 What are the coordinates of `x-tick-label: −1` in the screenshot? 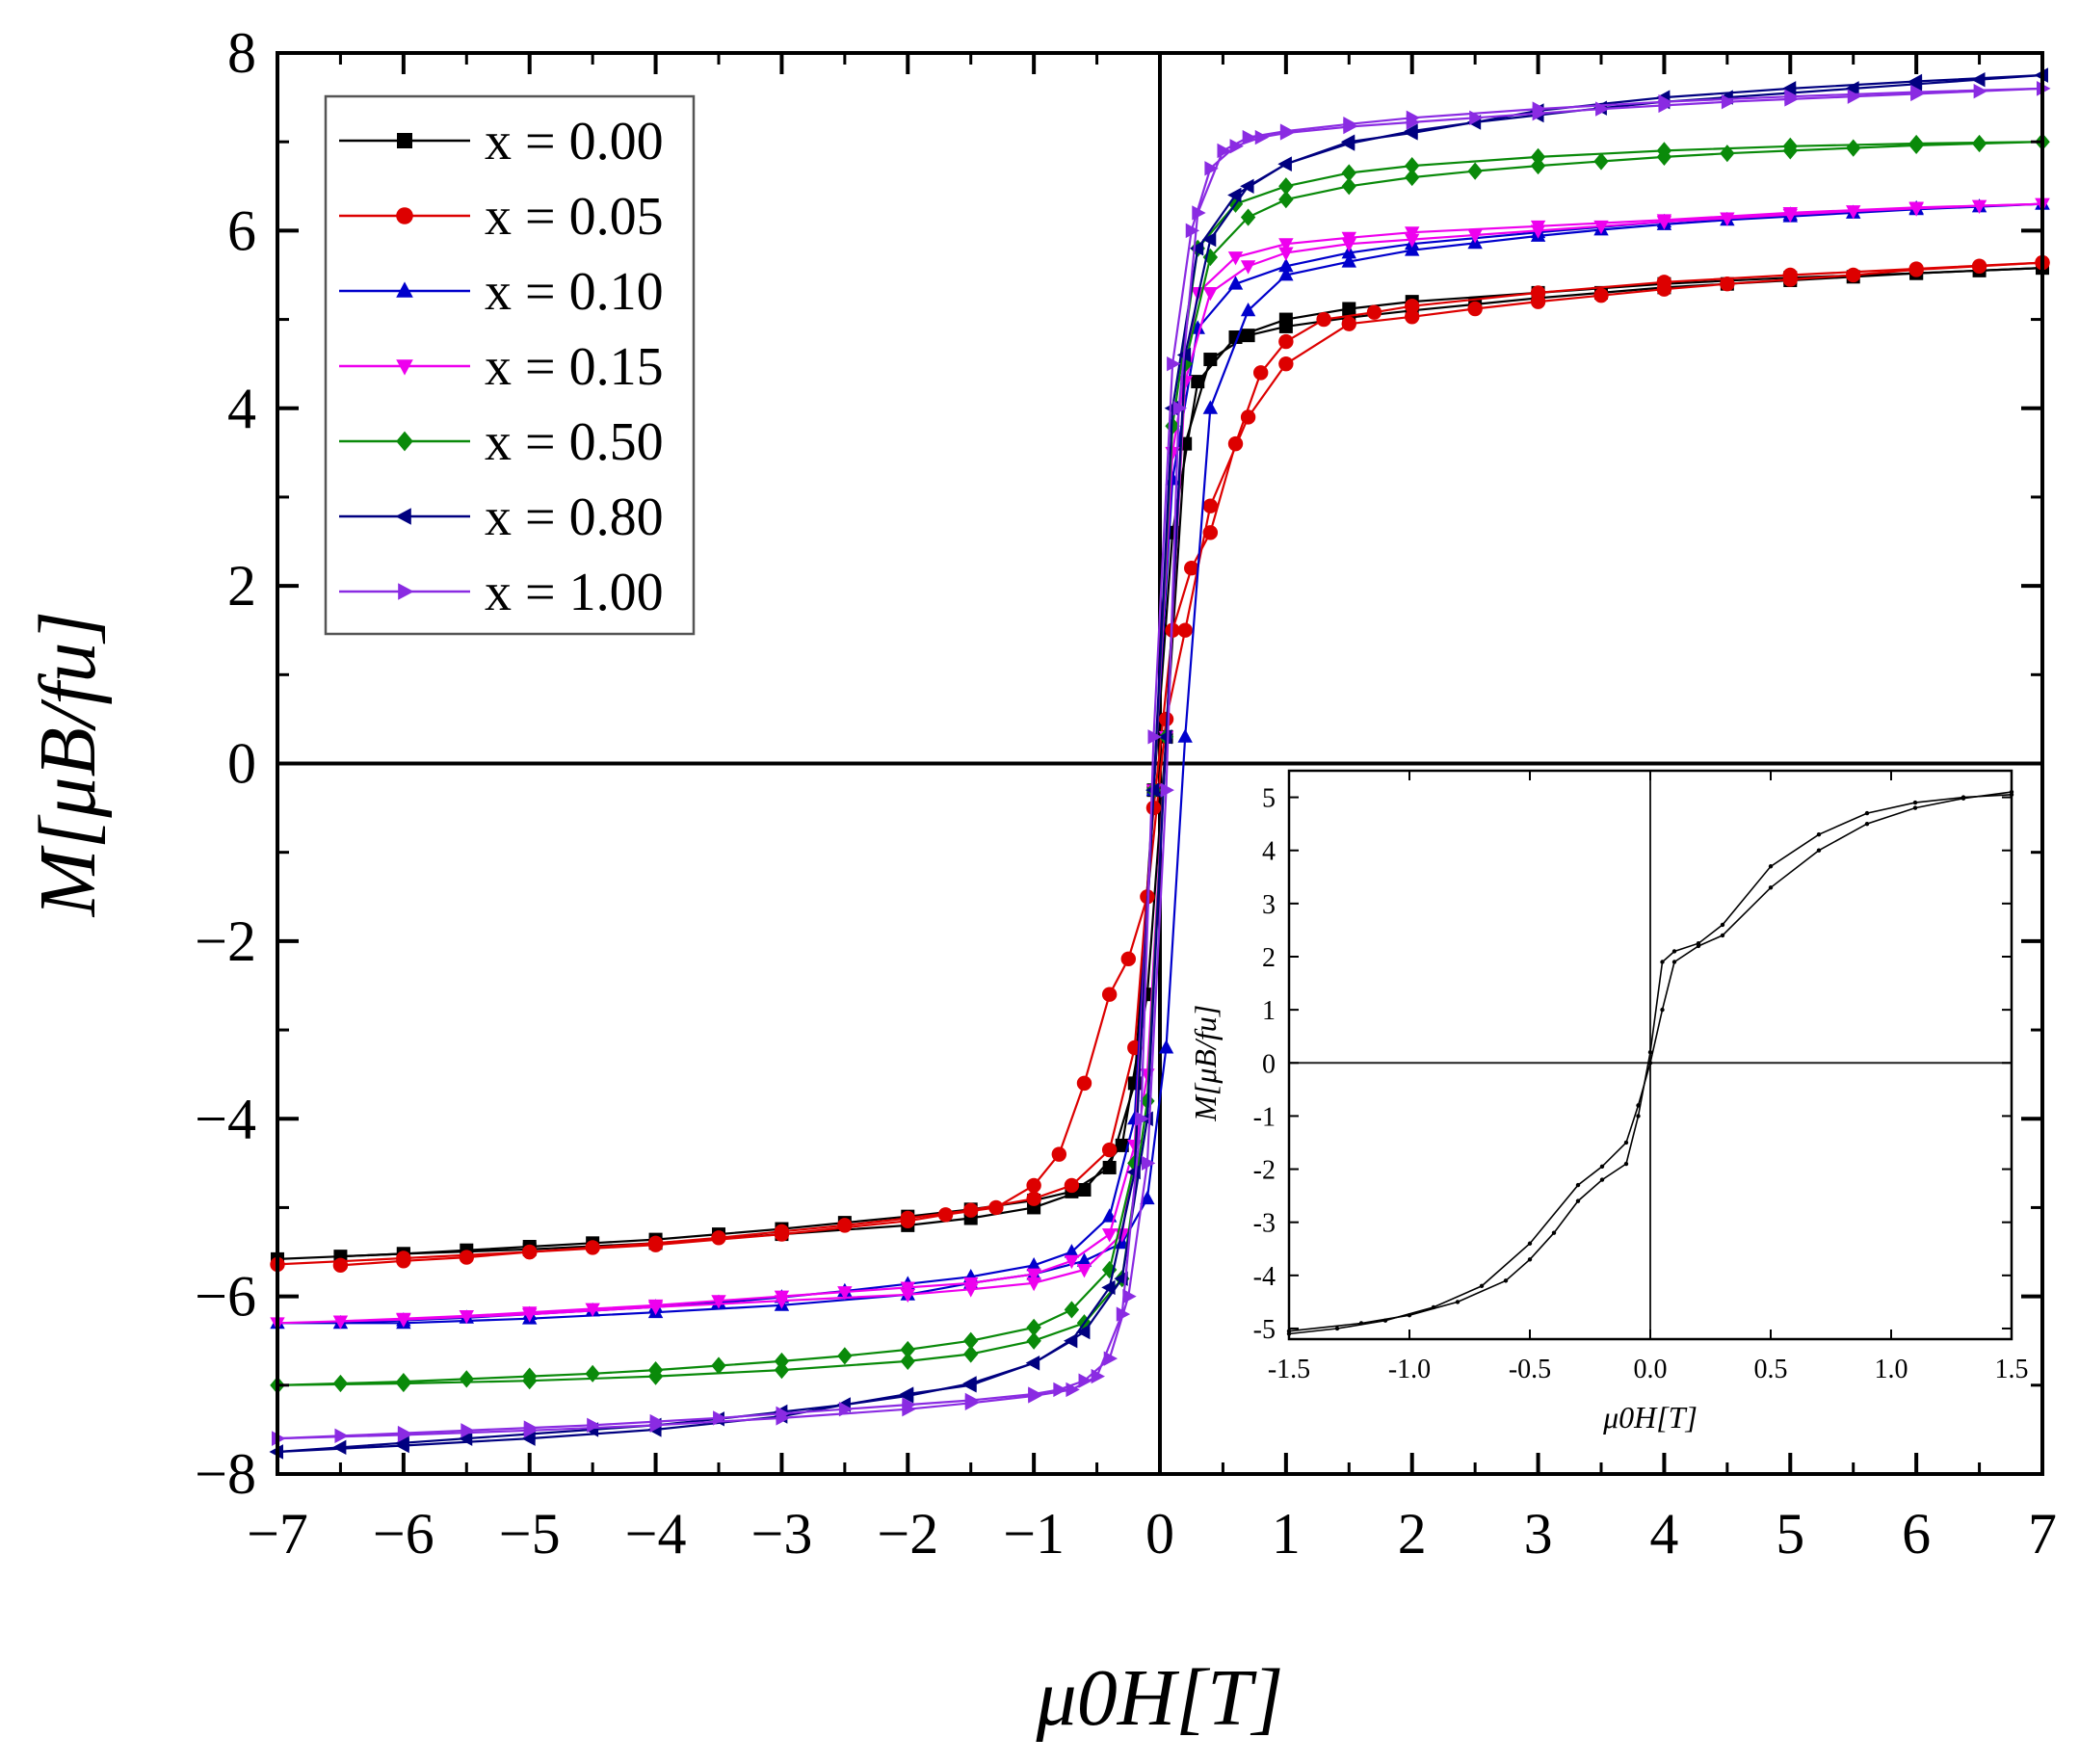 It's located at (1034, 1534).